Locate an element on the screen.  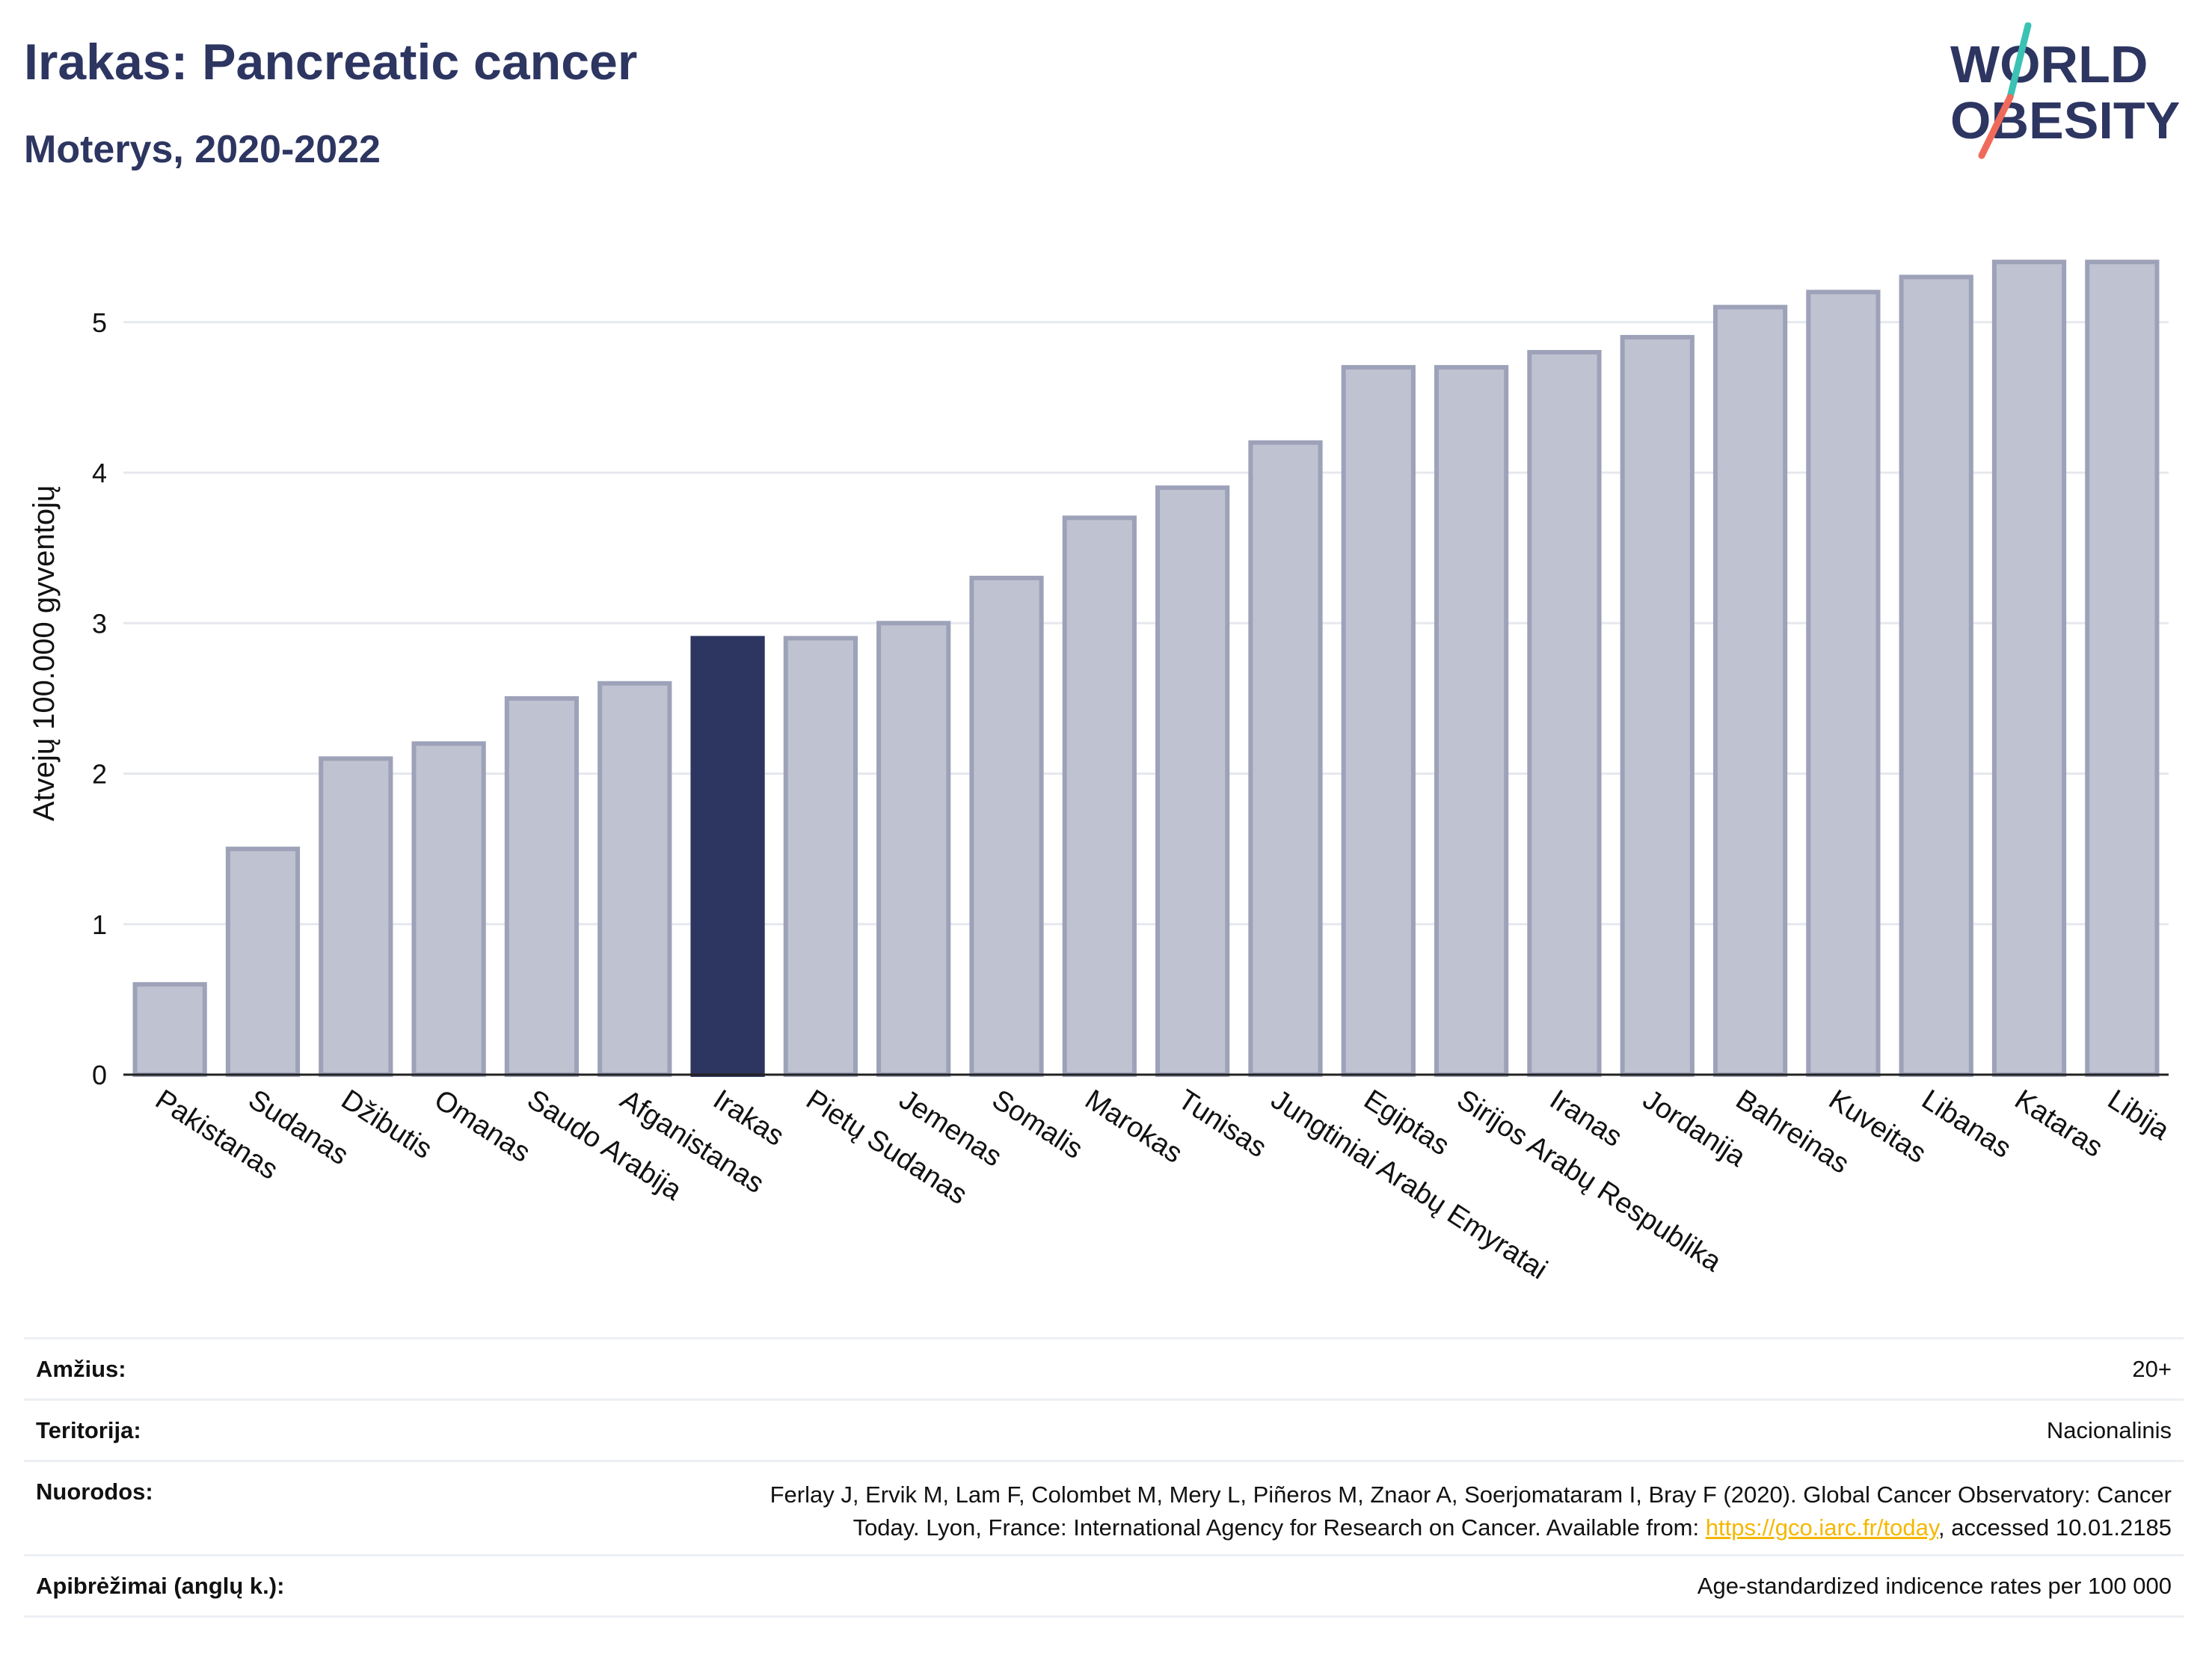
world-obesity-logo: WORLD OBESITY is located at coordinates (2065, 90).